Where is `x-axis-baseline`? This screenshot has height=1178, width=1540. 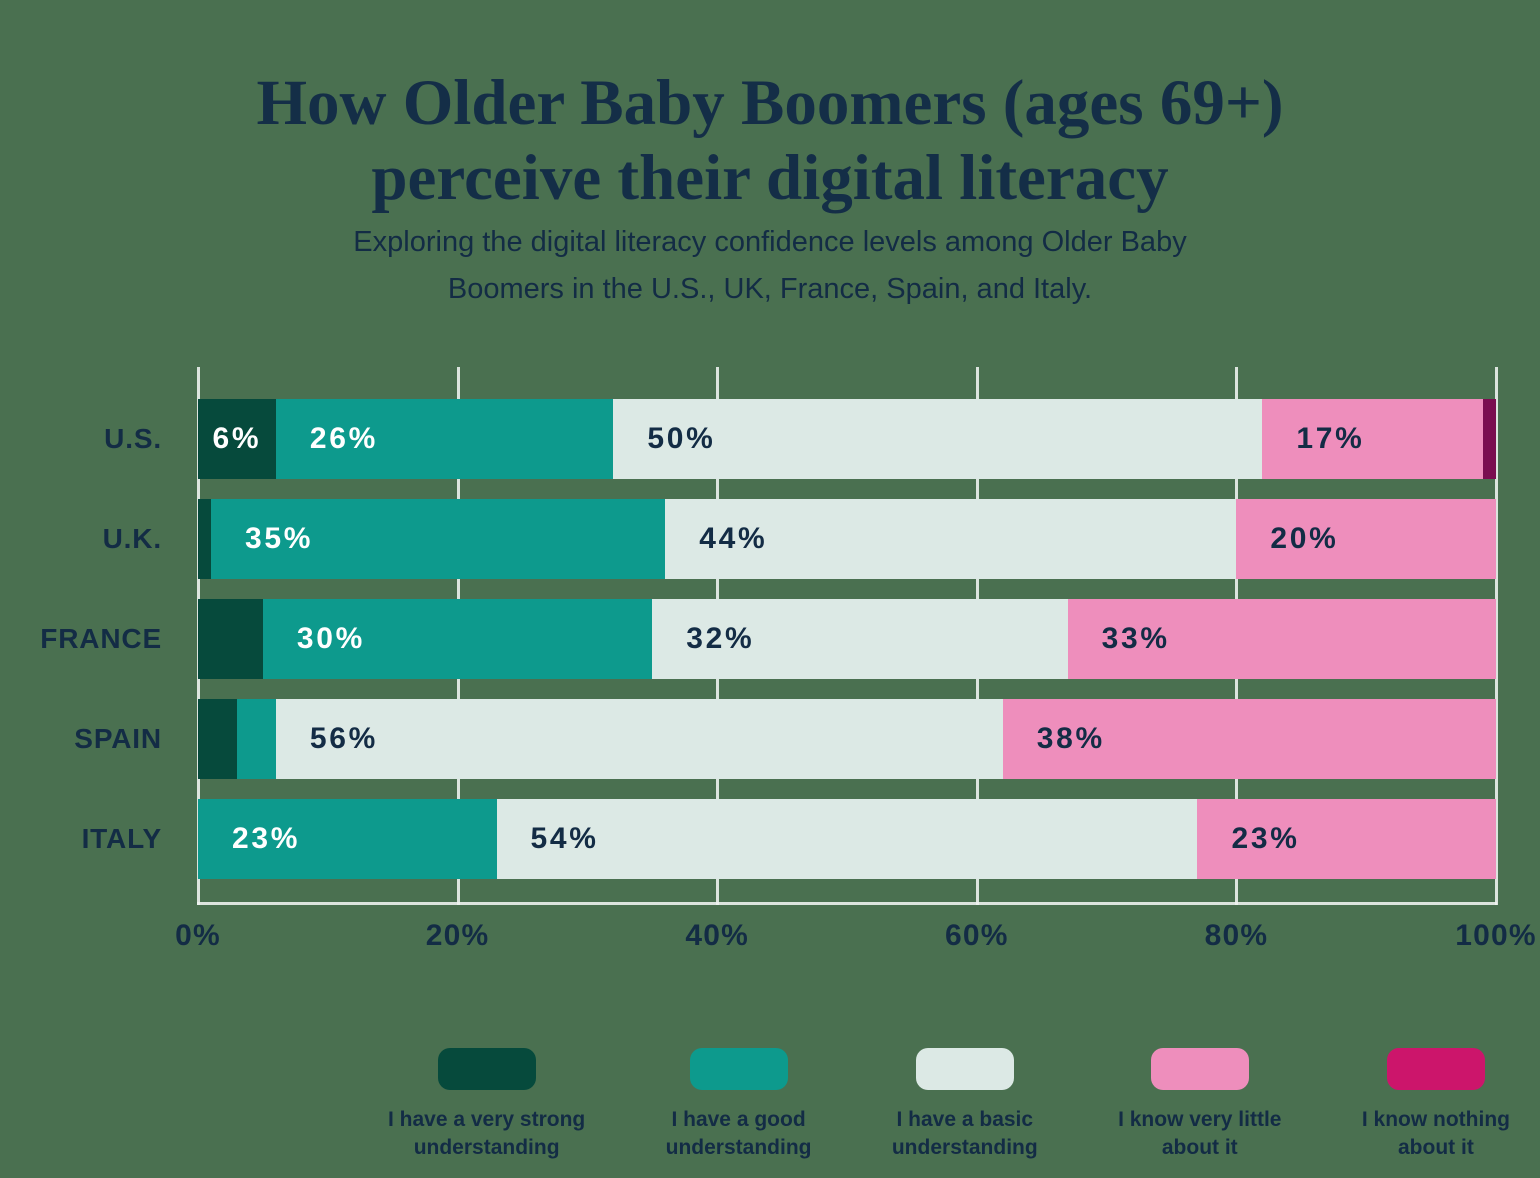 x-axis-baseline is located at coordinates (847, 903).